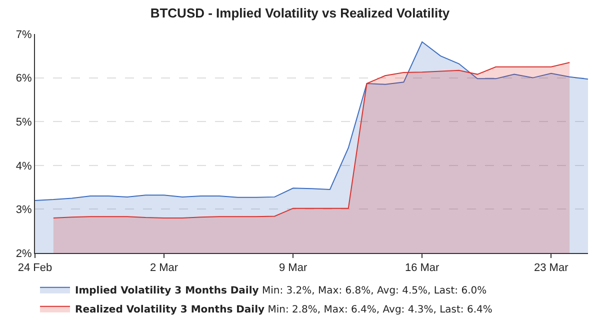 The image size is (600, 335). I want to click on x-tick-label: 23 Mar, so click(551, 268).